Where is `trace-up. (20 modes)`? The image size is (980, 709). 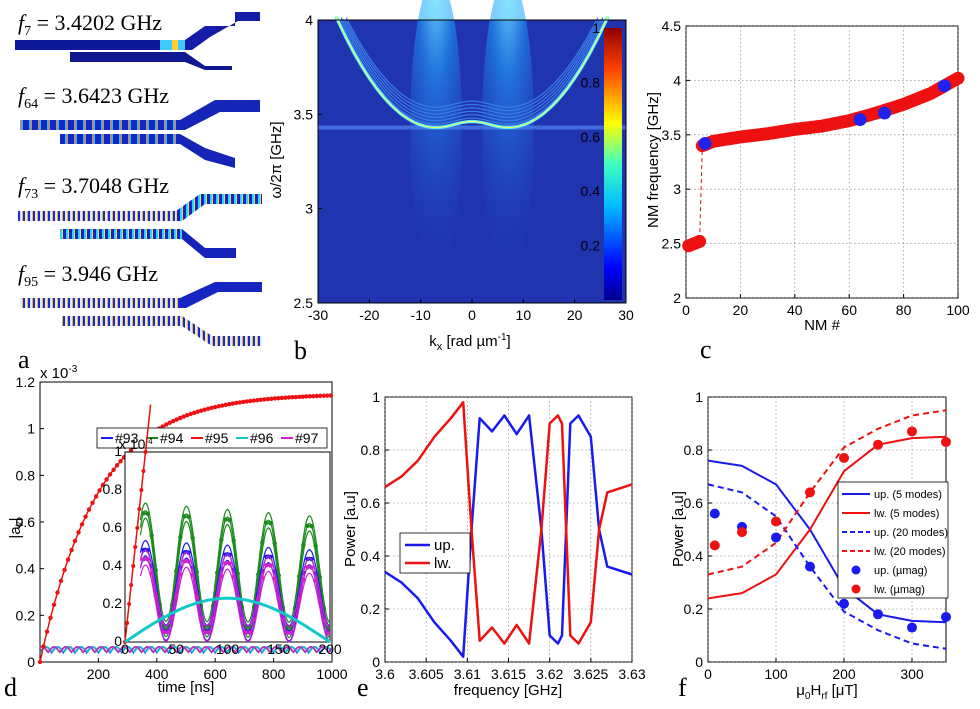
trace-up. (20 modes) is located at coordinates (827, 566).